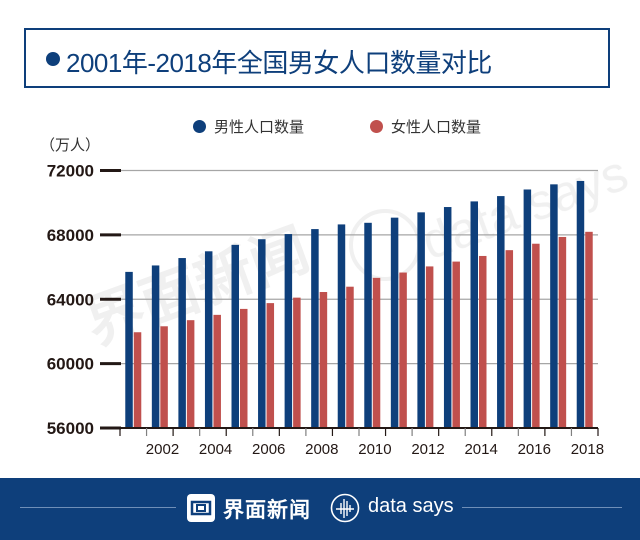  What do you see at coordinates (197, 287) in the screenshot?
I see `watermark-cn: 界面新闻` at bounding box center [197, 287].